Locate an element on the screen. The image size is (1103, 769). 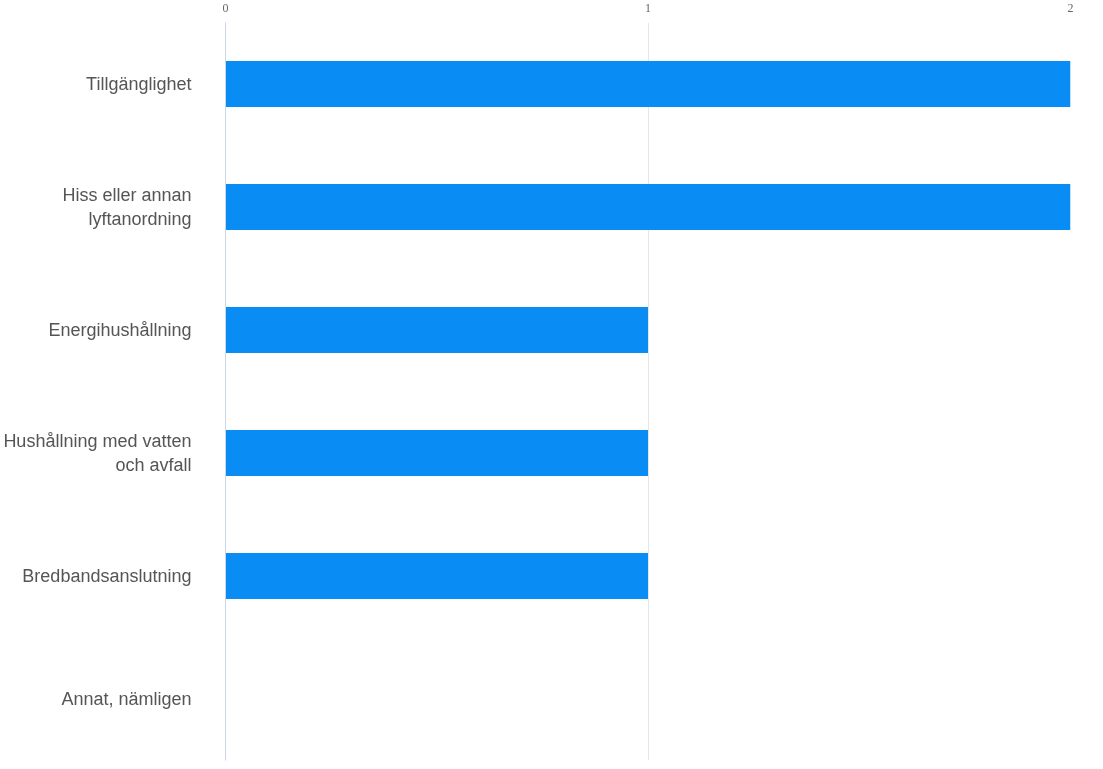
y-tick-label: Annat, nämligen is located at coordinates (126, 699).